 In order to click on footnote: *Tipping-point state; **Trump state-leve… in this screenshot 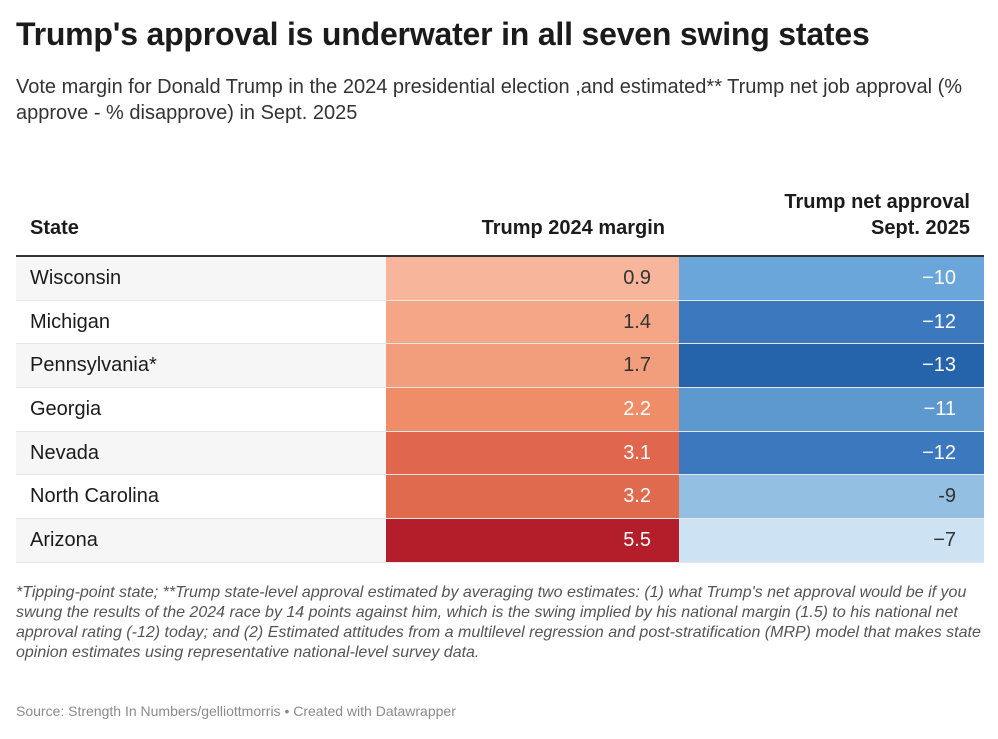, I will do `click(498, 622)`.